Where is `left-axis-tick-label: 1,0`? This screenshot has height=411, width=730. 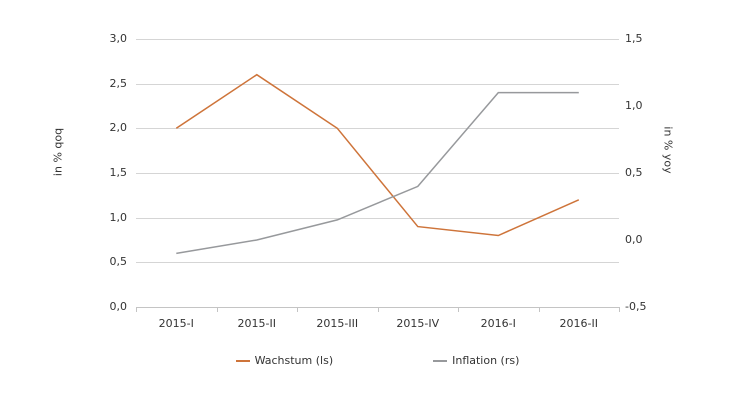 left-axis-tick-label: 1,0 is located at coordinates (118, 217).